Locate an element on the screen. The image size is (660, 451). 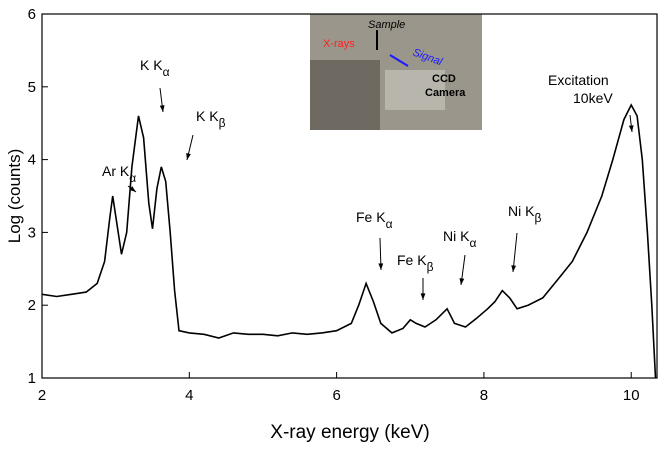
y-tick-label: 6 is located at coordinates (32, 14).